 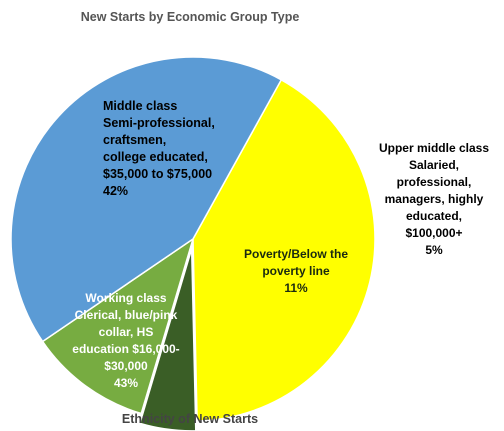 I want to click on slice-label-2-line-2: 11%, so click(x=296, y=288).